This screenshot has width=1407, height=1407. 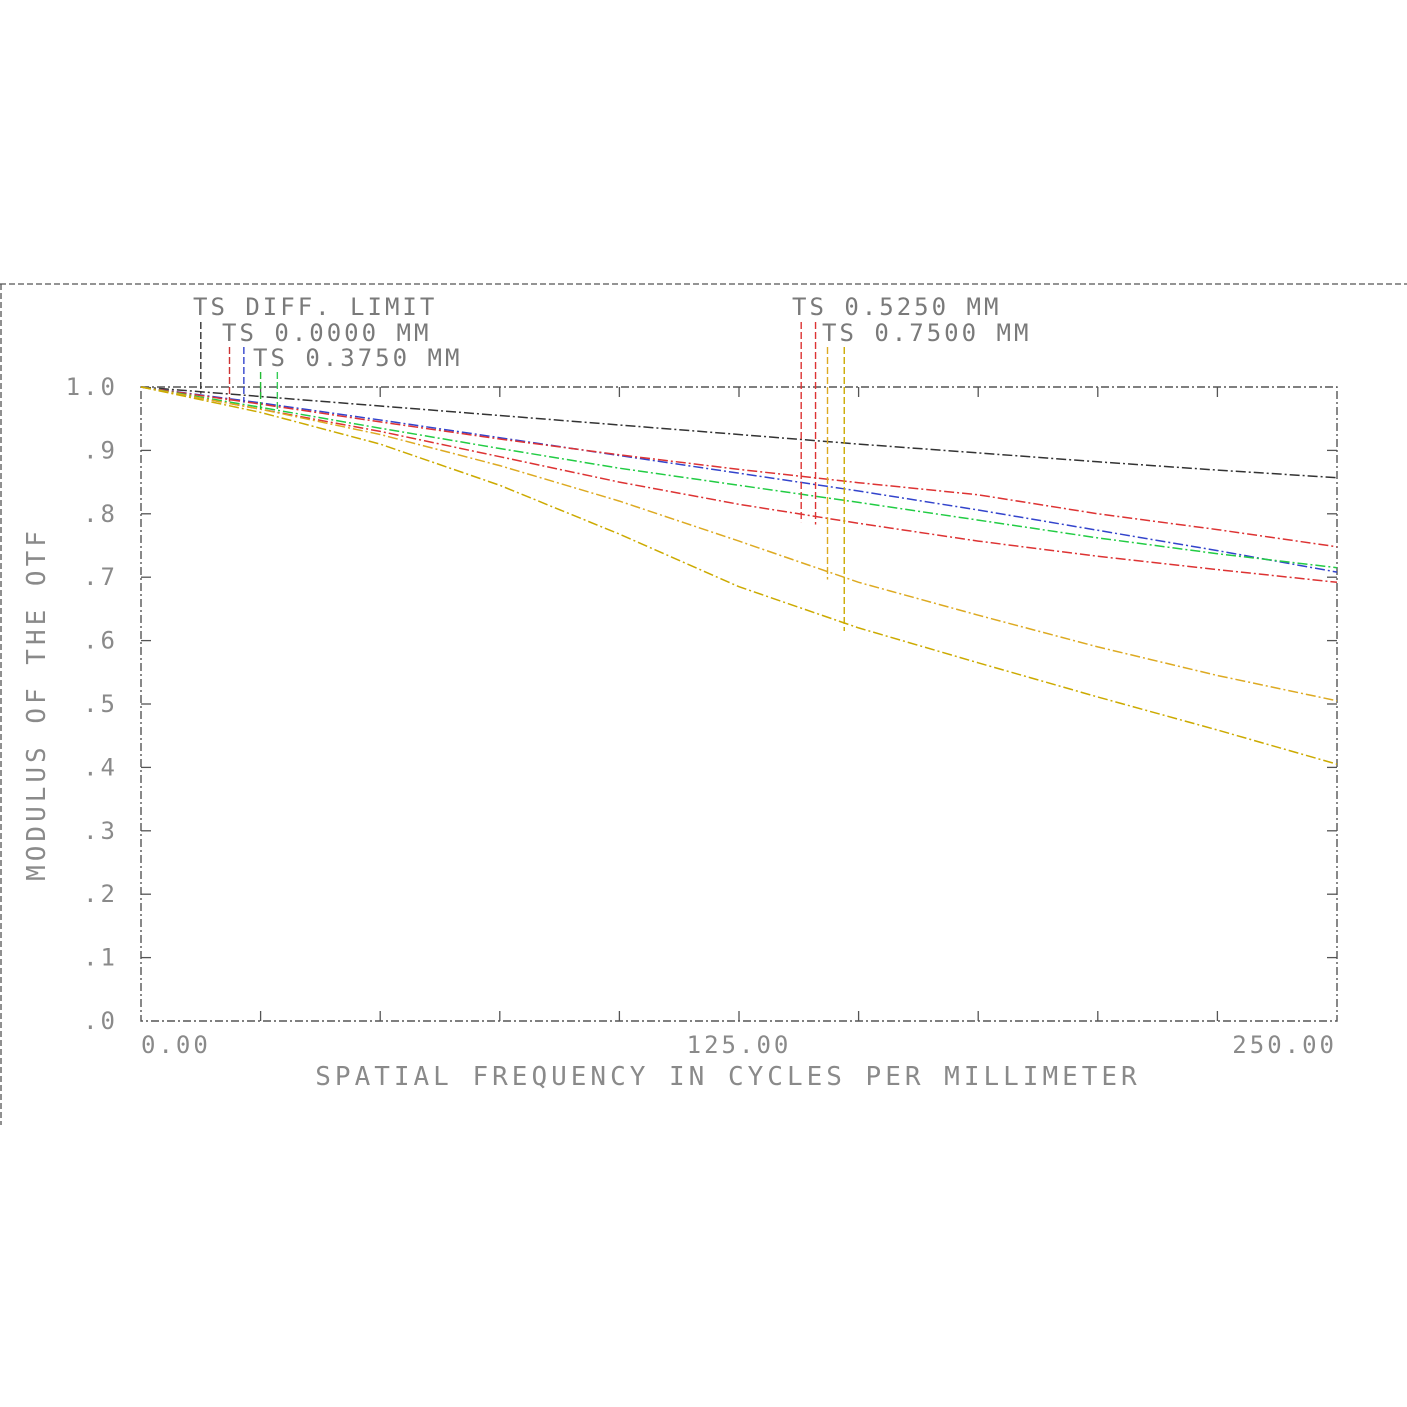 I want to click on x-tick-label: 125.00, so click(x=739, y=1045).